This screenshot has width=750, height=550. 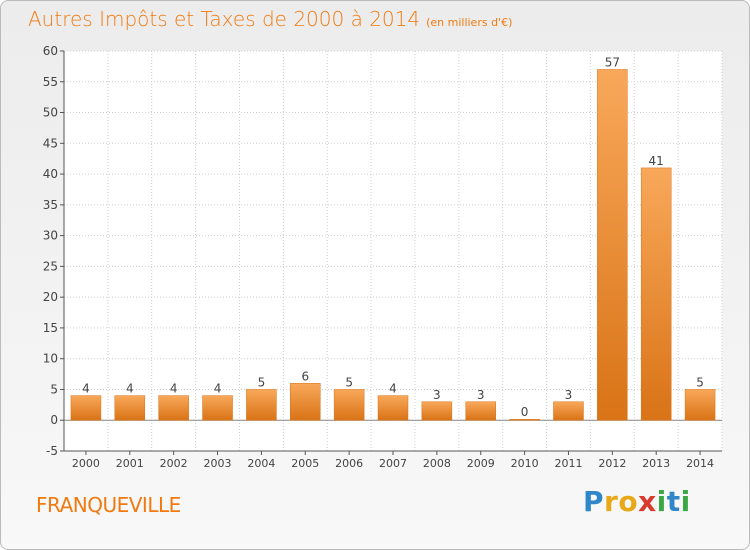 What do you see at coordinates (54, 389) in the screenshot?
I see `y-tick-label: 5` at bounding box center [54, 389].